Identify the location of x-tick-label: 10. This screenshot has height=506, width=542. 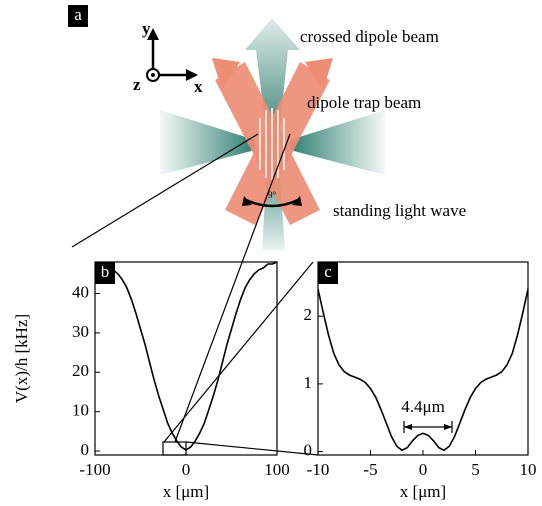
(528, 469).